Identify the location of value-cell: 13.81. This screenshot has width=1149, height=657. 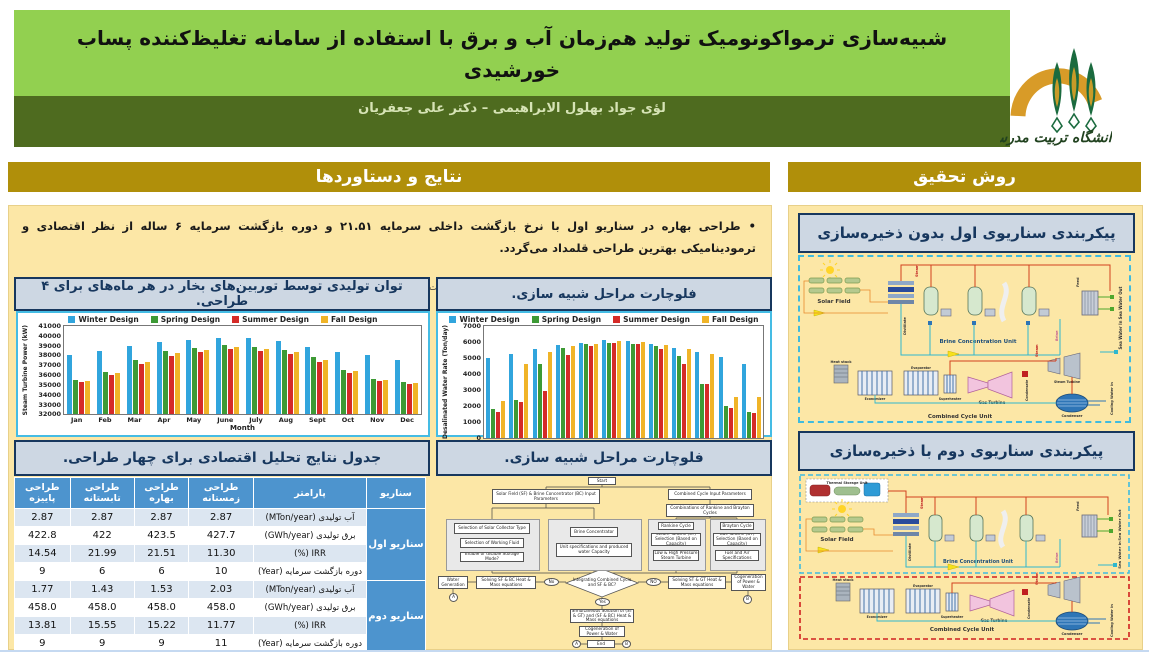
(42, 625).